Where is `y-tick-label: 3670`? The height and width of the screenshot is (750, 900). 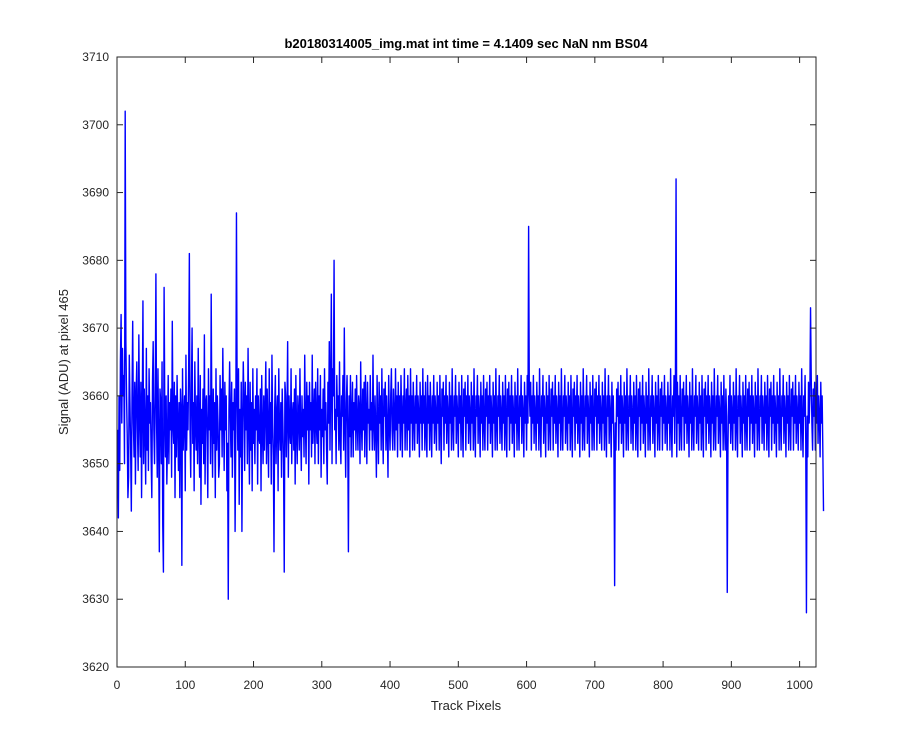
y-tick-label: 3670 is located at coordinates (95, 328).